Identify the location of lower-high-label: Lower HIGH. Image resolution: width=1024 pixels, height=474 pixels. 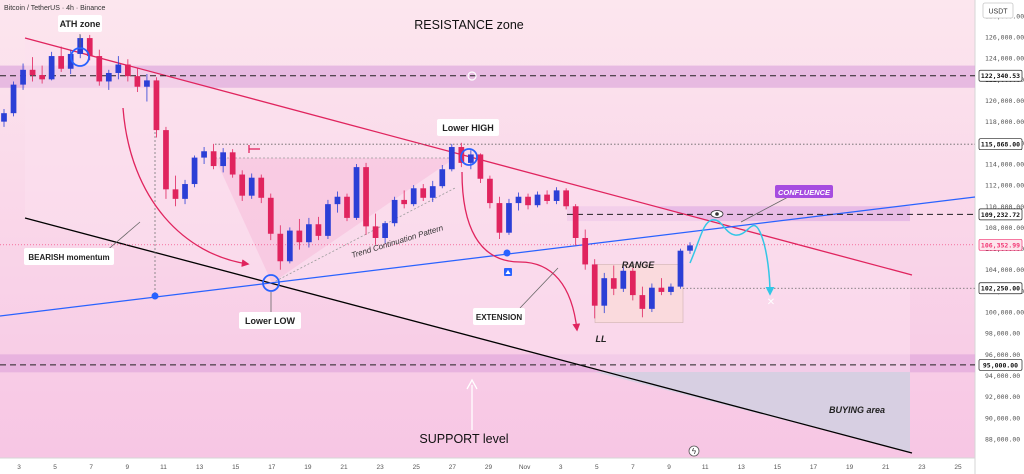
(468, 128).